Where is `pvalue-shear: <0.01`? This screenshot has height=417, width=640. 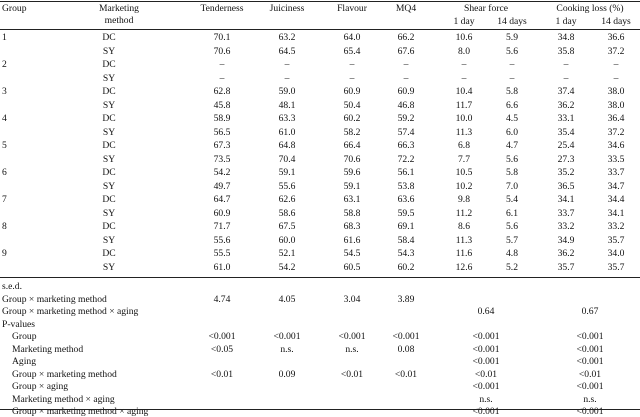 pvalue-shear: <0.01 is located at coordinates (486, 374).